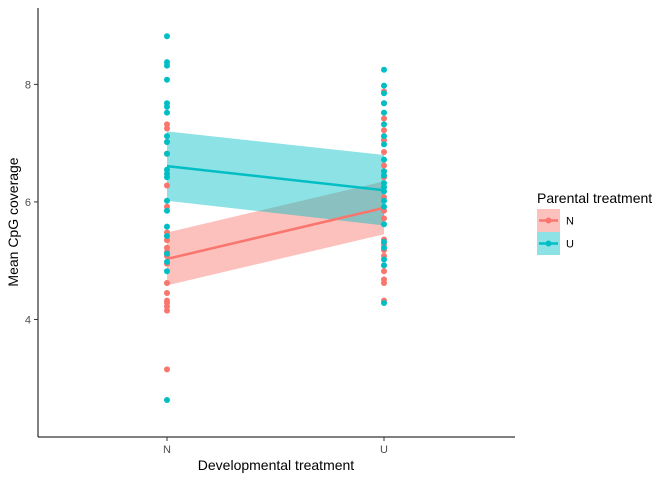 Image resolution: width=672 pixels, height=480 pixels. What do you see at coordinates (275, 178) in the screenshot?
I see `fit-line-U` at bounding box center [275, 178].